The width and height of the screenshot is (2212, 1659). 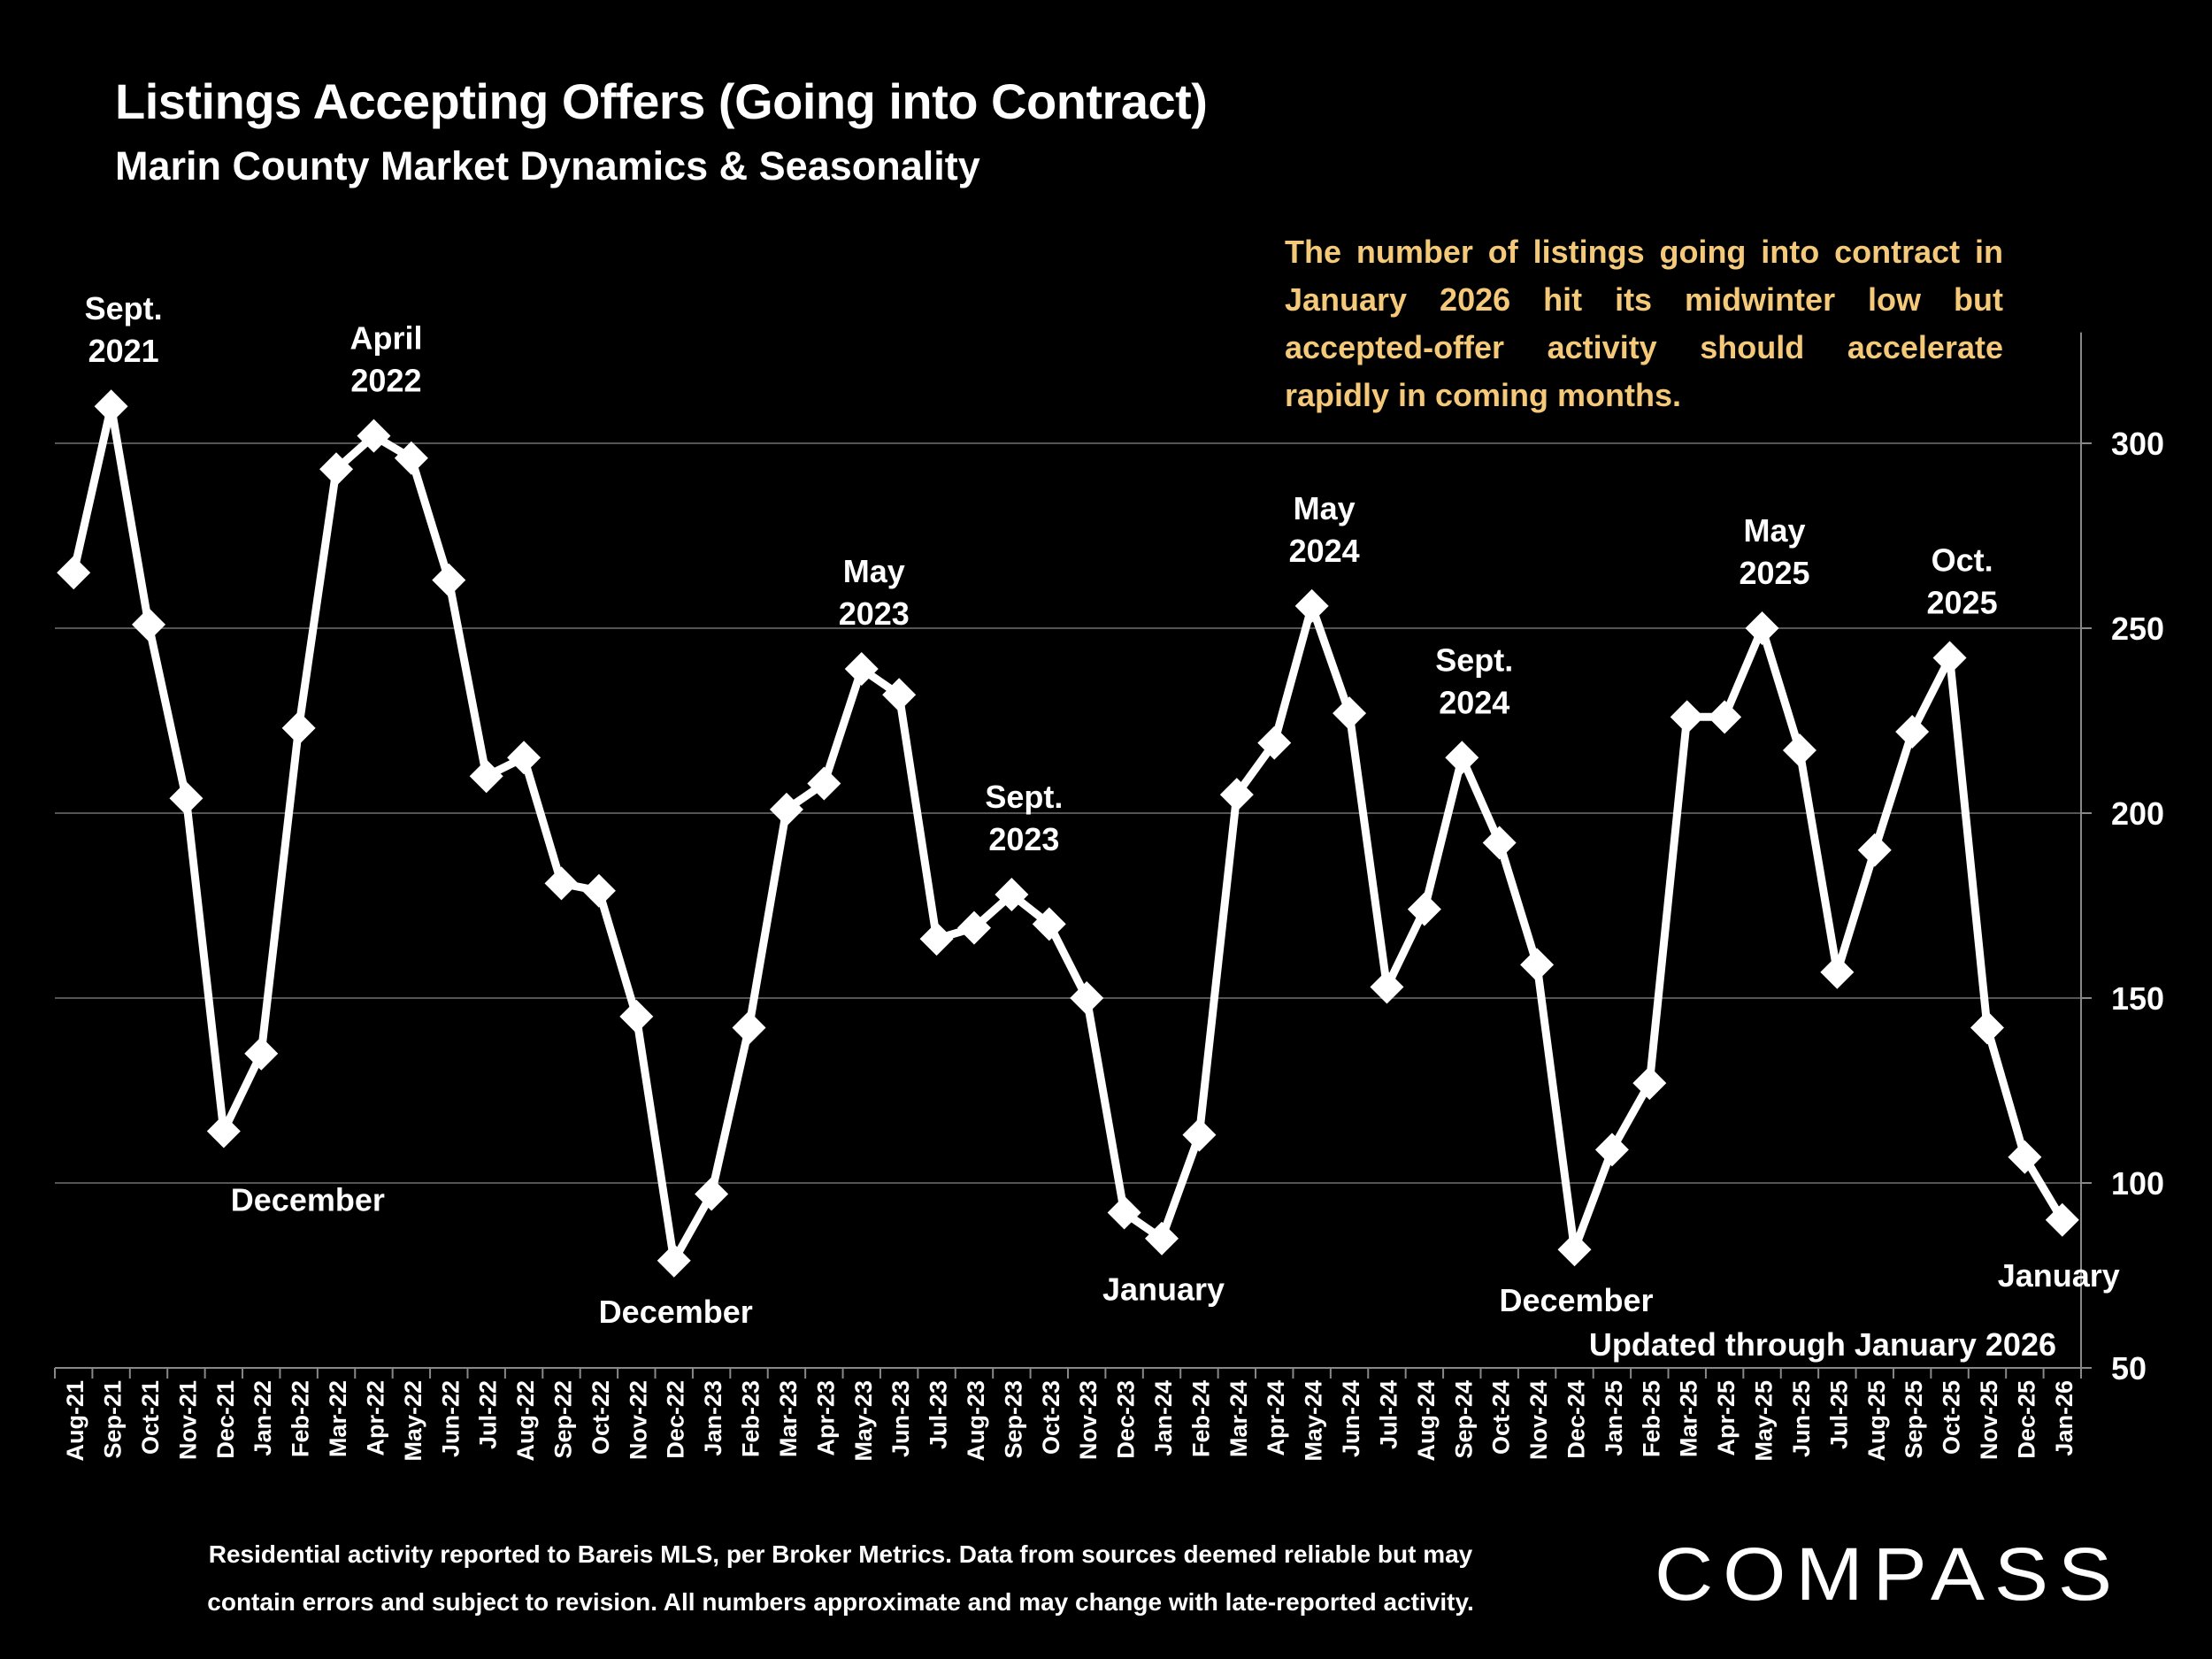 What do you see at coordinates (1088, 1420) in the screenshot?
I see `x-tick-label: Nov-23` at bounding box center [1088, 1420].